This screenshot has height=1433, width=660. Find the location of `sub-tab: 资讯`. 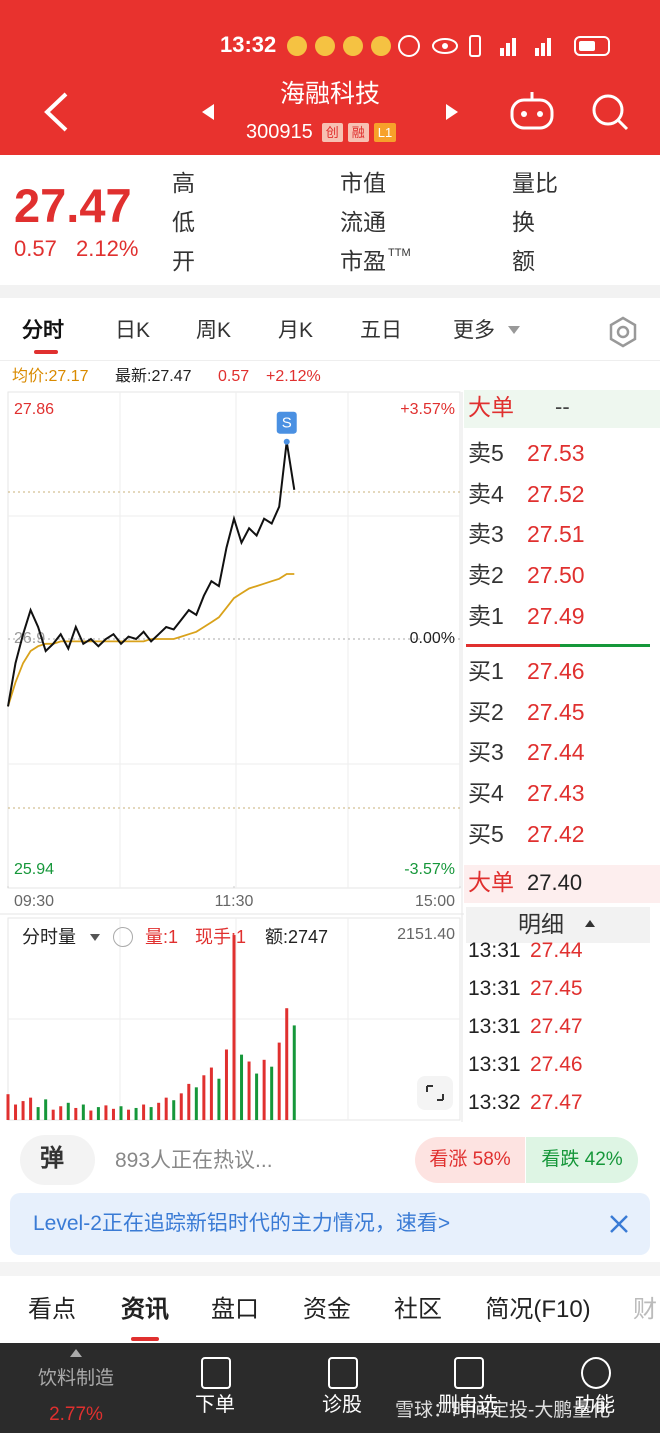

sub-tab: 资讯 is located at coordinates (145, 1309).